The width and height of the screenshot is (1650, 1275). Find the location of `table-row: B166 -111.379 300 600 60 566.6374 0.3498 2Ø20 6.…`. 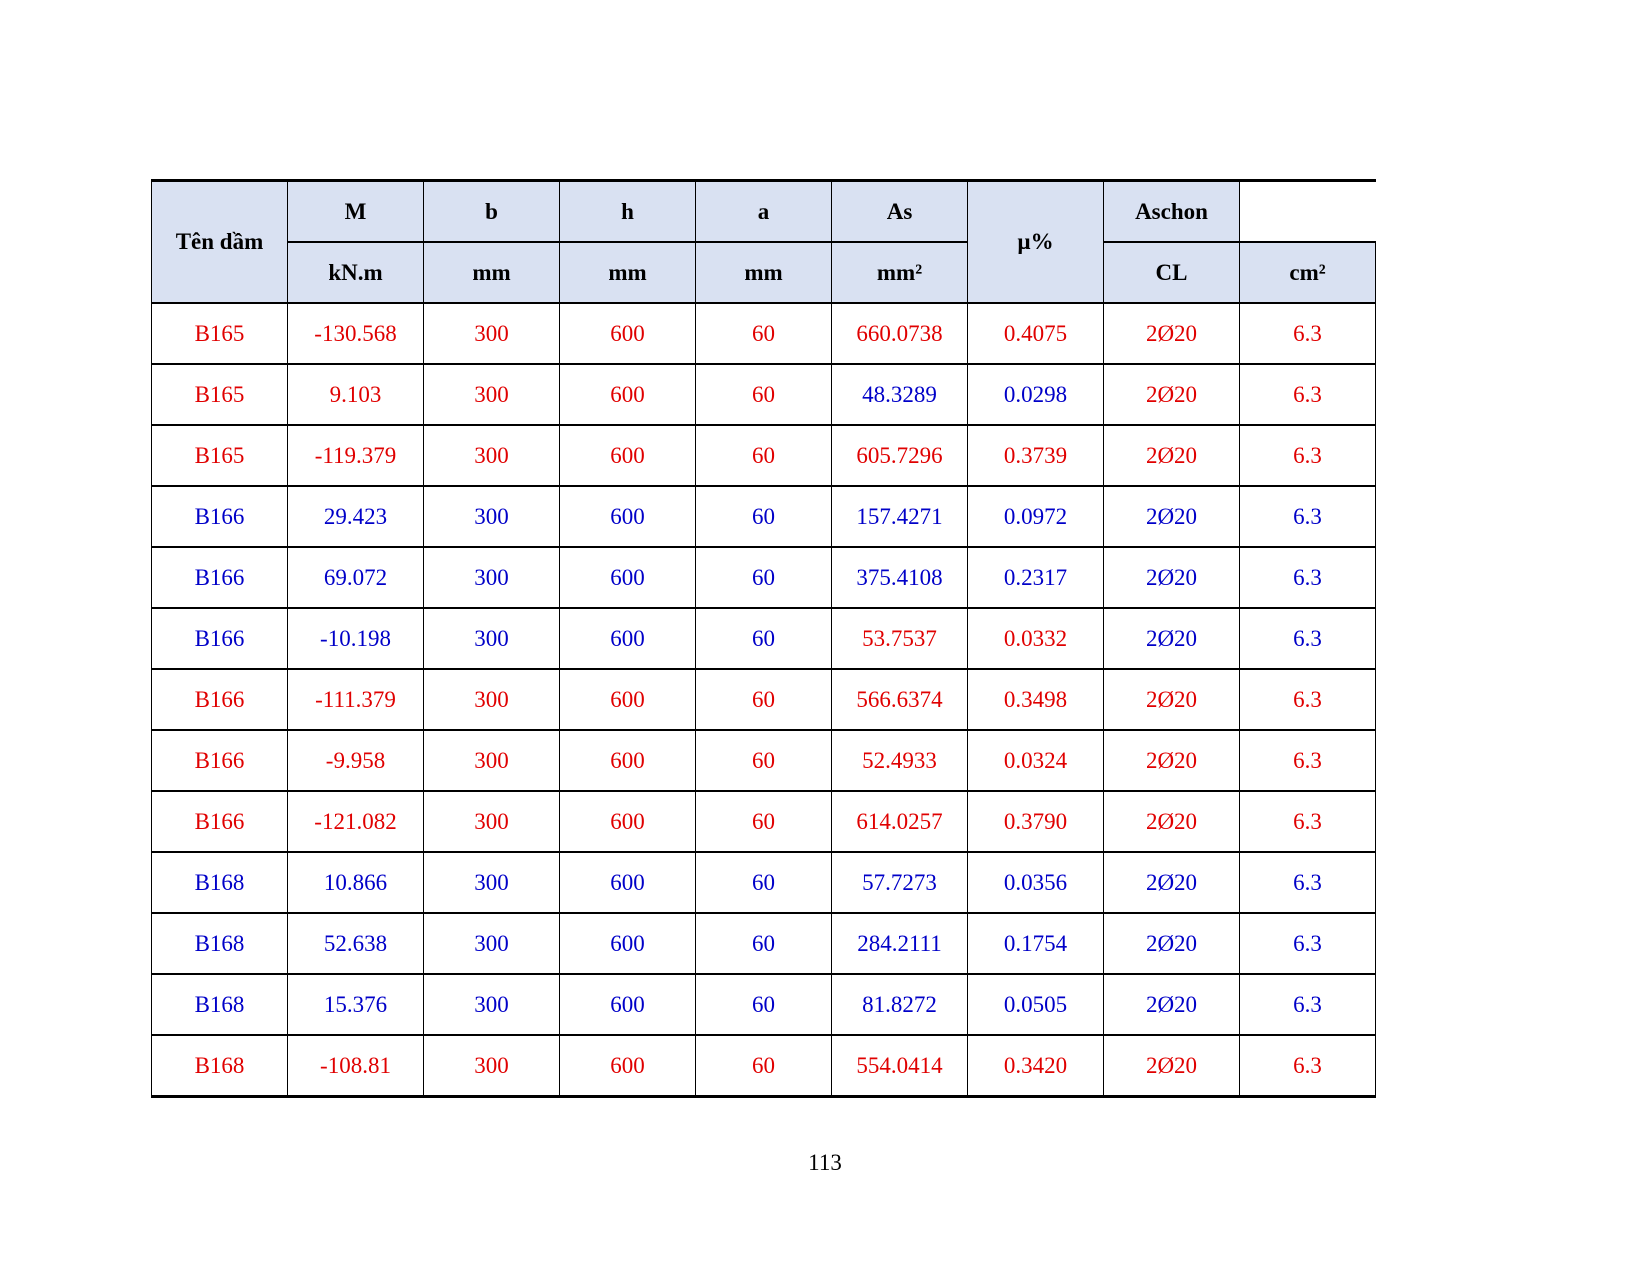

table-row: B166 -111.379 300 600 60 566.6374 0.3498 2Ø20 6.… is located at coordinates (763, 699).